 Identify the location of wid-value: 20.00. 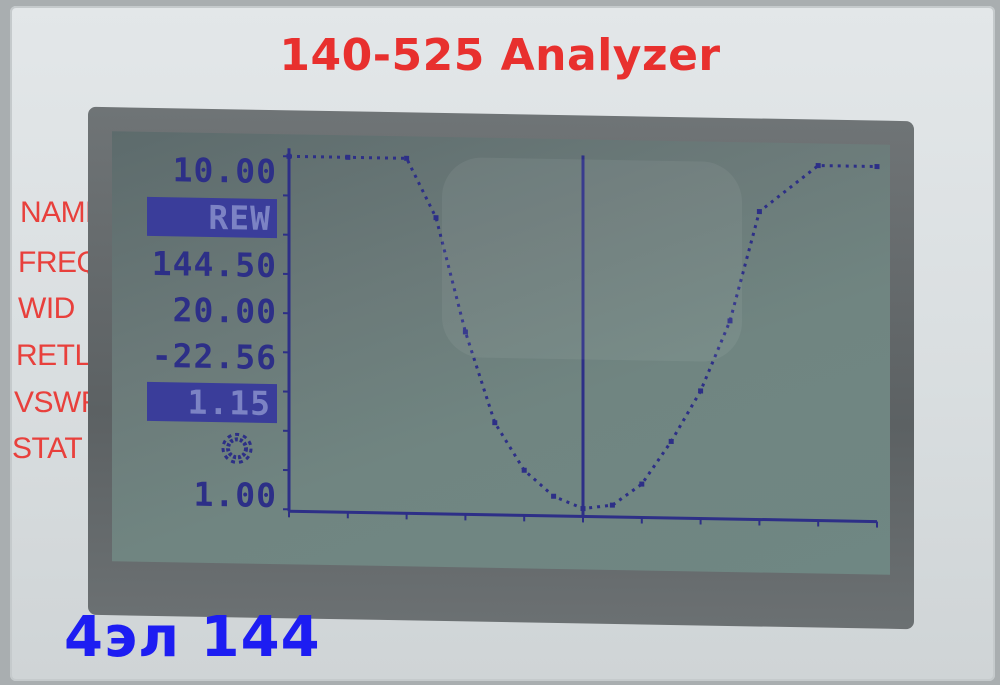
(224, 311).